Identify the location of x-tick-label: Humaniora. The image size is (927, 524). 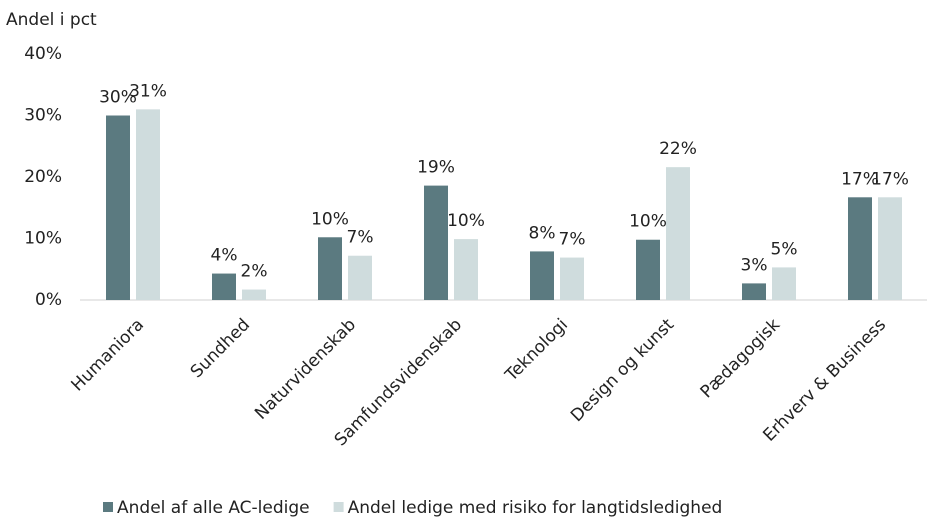
(108, 355).